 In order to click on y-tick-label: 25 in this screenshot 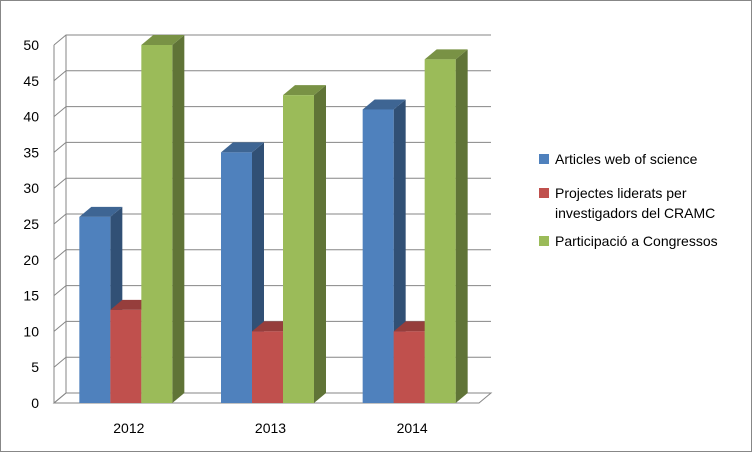, I will do `click(31, 224)`.